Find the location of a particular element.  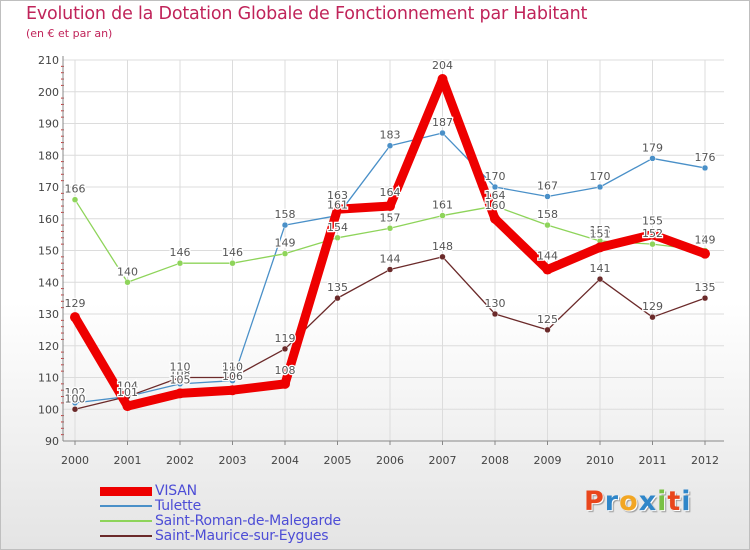

data-label-tulette: 109 is located at coordinates (232, 370).